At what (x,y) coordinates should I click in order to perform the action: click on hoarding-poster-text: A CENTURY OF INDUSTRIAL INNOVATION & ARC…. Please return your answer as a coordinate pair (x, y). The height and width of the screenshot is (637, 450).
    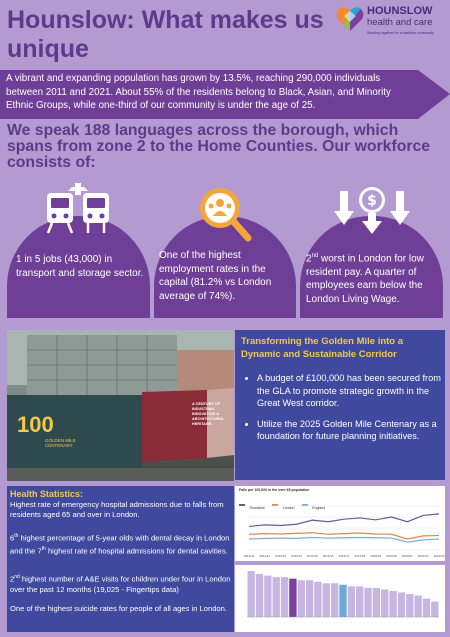
    Looking at the image, I should click on (208, 414).